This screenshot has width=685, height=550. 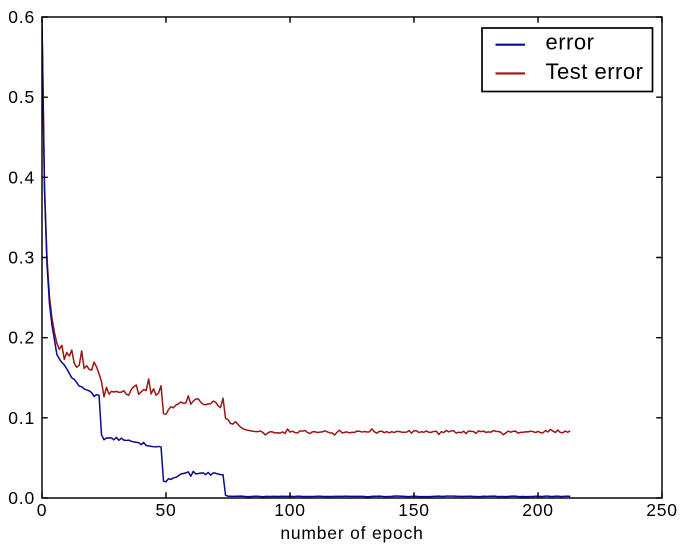 What do you see at coordinates (21, 97) in the screenshot?
I see `svg-text: 0.5` at bounding box center [21, 97].